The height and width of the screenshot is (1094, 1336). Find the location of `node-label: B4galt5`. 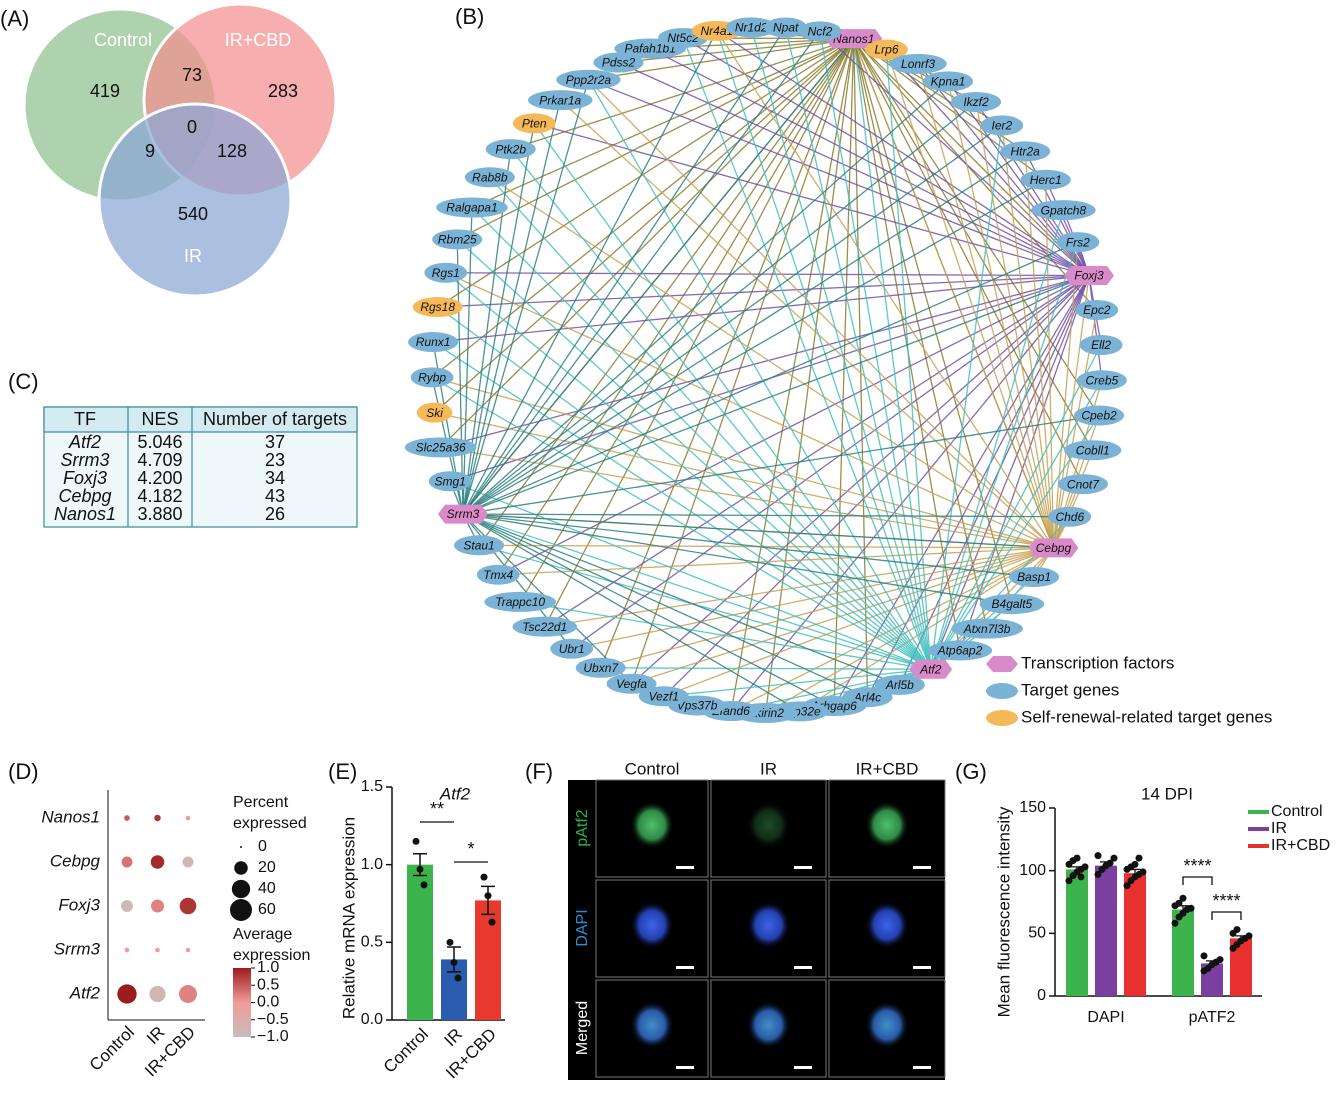

node-label: B4galt5 is located at coordinates (1012, 604).